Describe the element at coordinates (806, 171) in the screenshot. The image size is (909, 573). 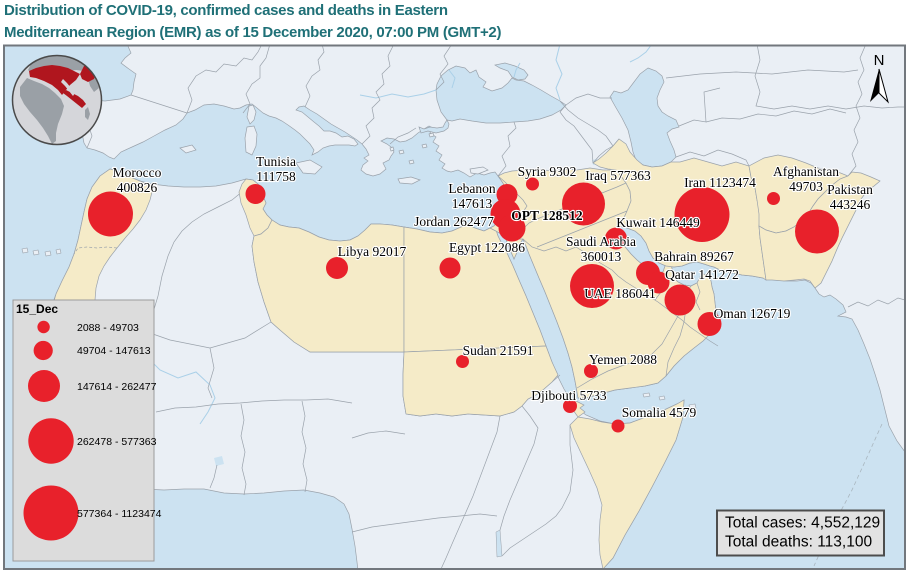
I see `svg-text: Afghanistan` at that location.